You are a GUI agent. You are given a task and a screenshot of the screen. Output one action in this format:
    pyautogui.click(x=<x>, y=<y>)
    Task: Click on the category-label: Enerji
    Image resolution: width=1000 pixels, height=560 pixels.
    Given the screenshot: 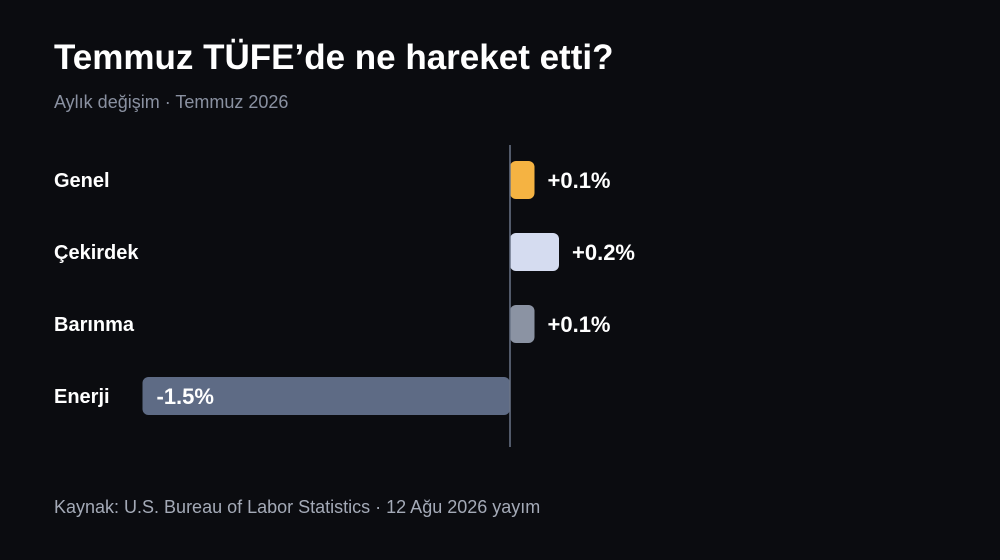 What is the action you would take?
    pyautogui.click(x=82, y=397)
    